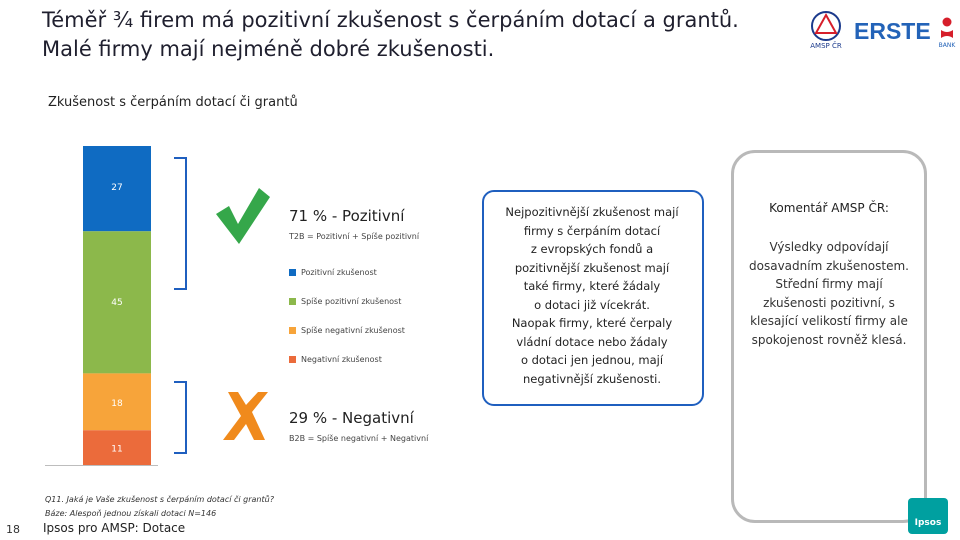  Describe the element at coordinates (292, 272) in the screenshot. I see `legend-swatch-positive` at that location.